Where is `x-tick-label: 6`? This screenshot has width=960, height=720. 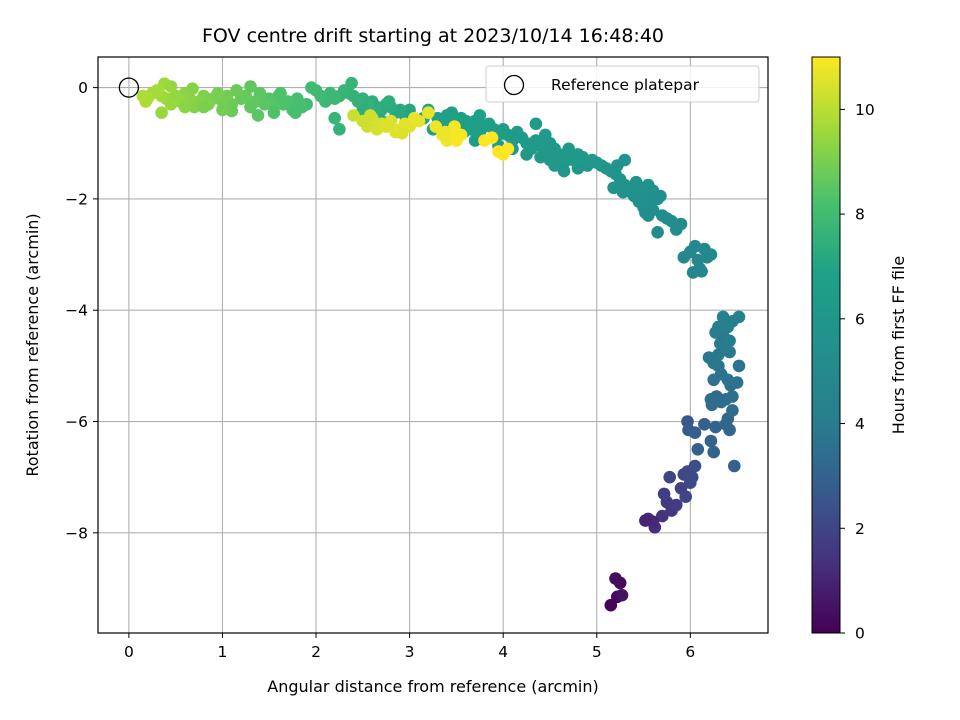
x-tick-label: 6 is located at coordinates (690, 652).